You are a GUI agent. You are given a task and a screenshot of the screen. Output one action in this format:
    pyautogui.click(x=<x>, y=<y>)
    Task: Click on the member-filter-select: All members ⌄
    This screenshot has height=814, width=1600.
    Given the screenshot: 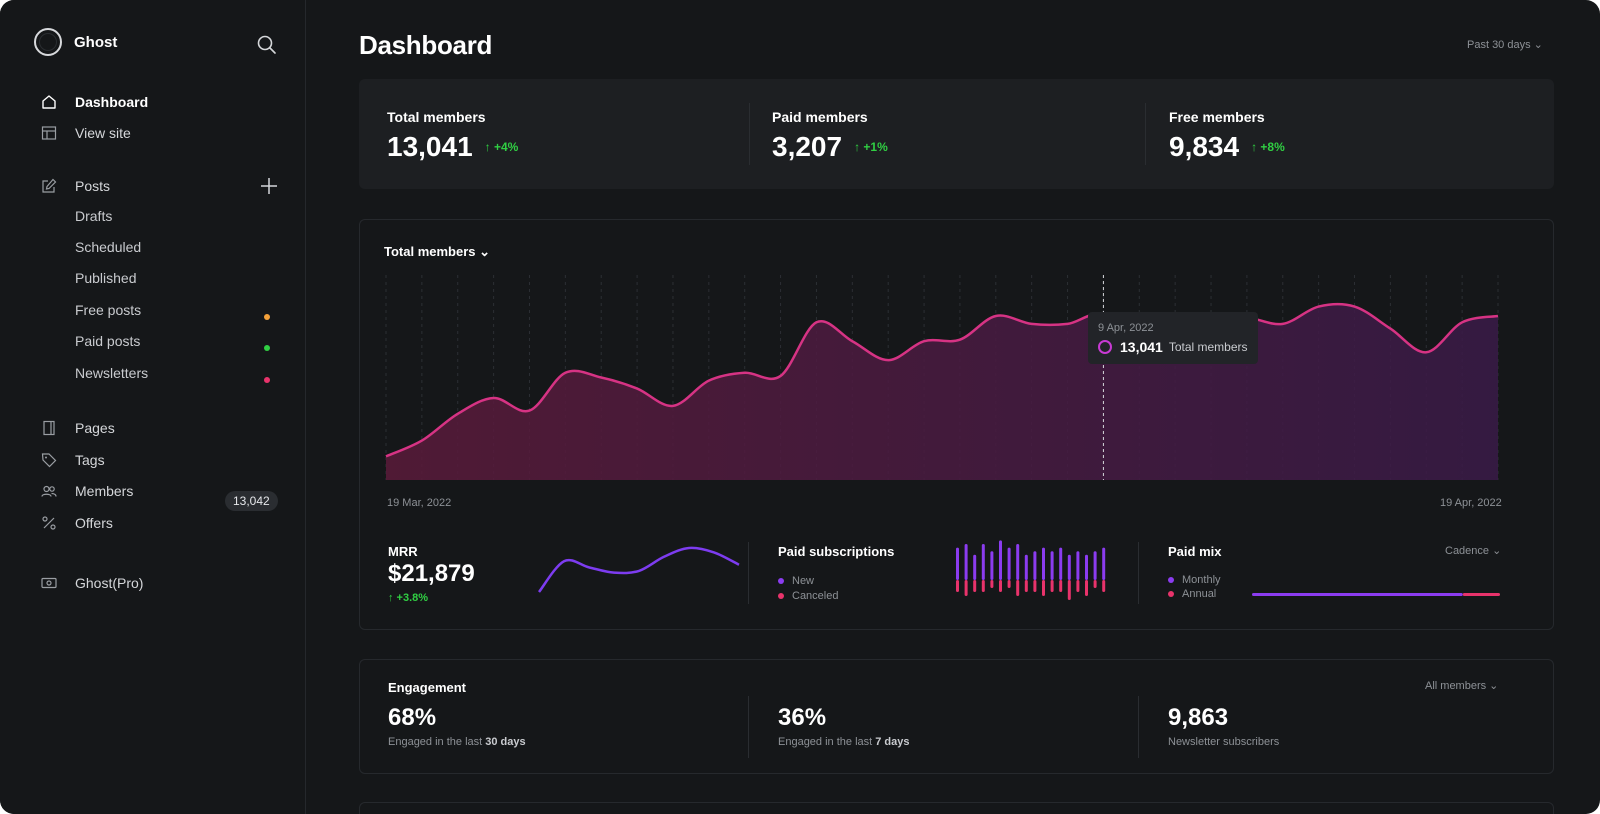 What is the action you would take?
    pyautogui.click(x=1462, y=686)
    